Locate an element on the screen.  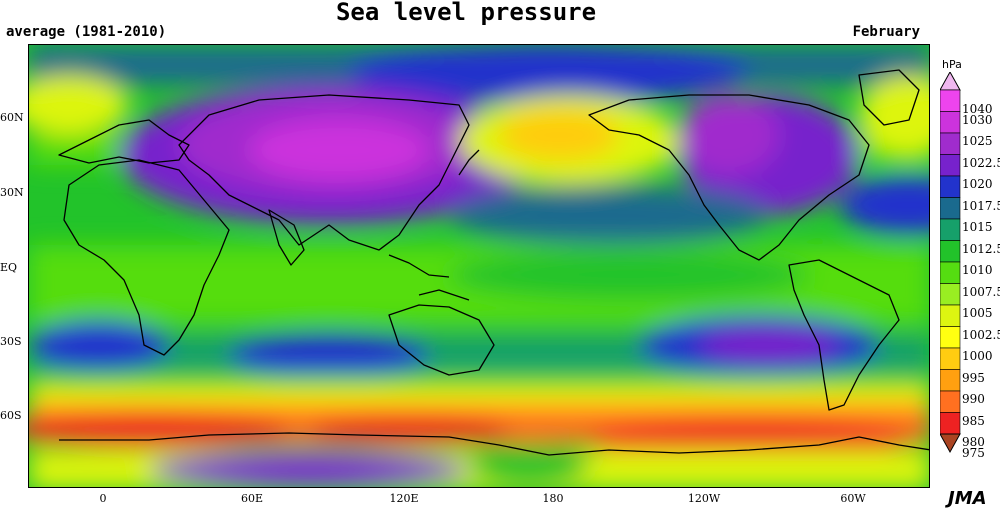
map-title: Sea level pressure is located at coordinates (466, 13).